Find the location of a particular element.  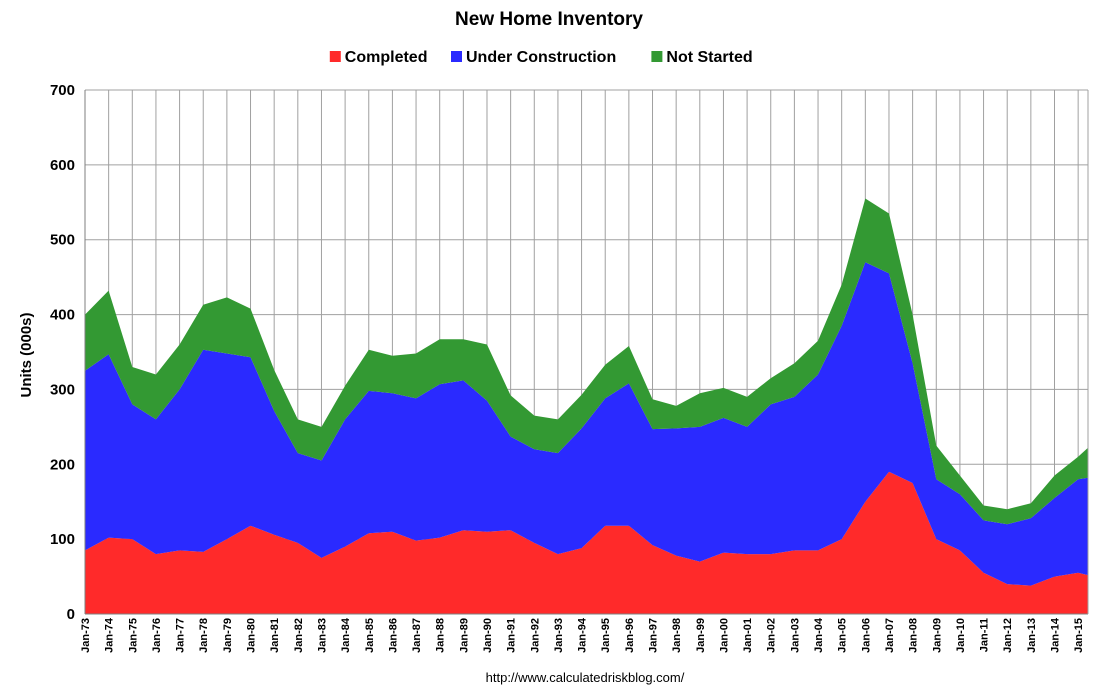

x-tick-label: Jan-09 is located at coordinates (937, 635).